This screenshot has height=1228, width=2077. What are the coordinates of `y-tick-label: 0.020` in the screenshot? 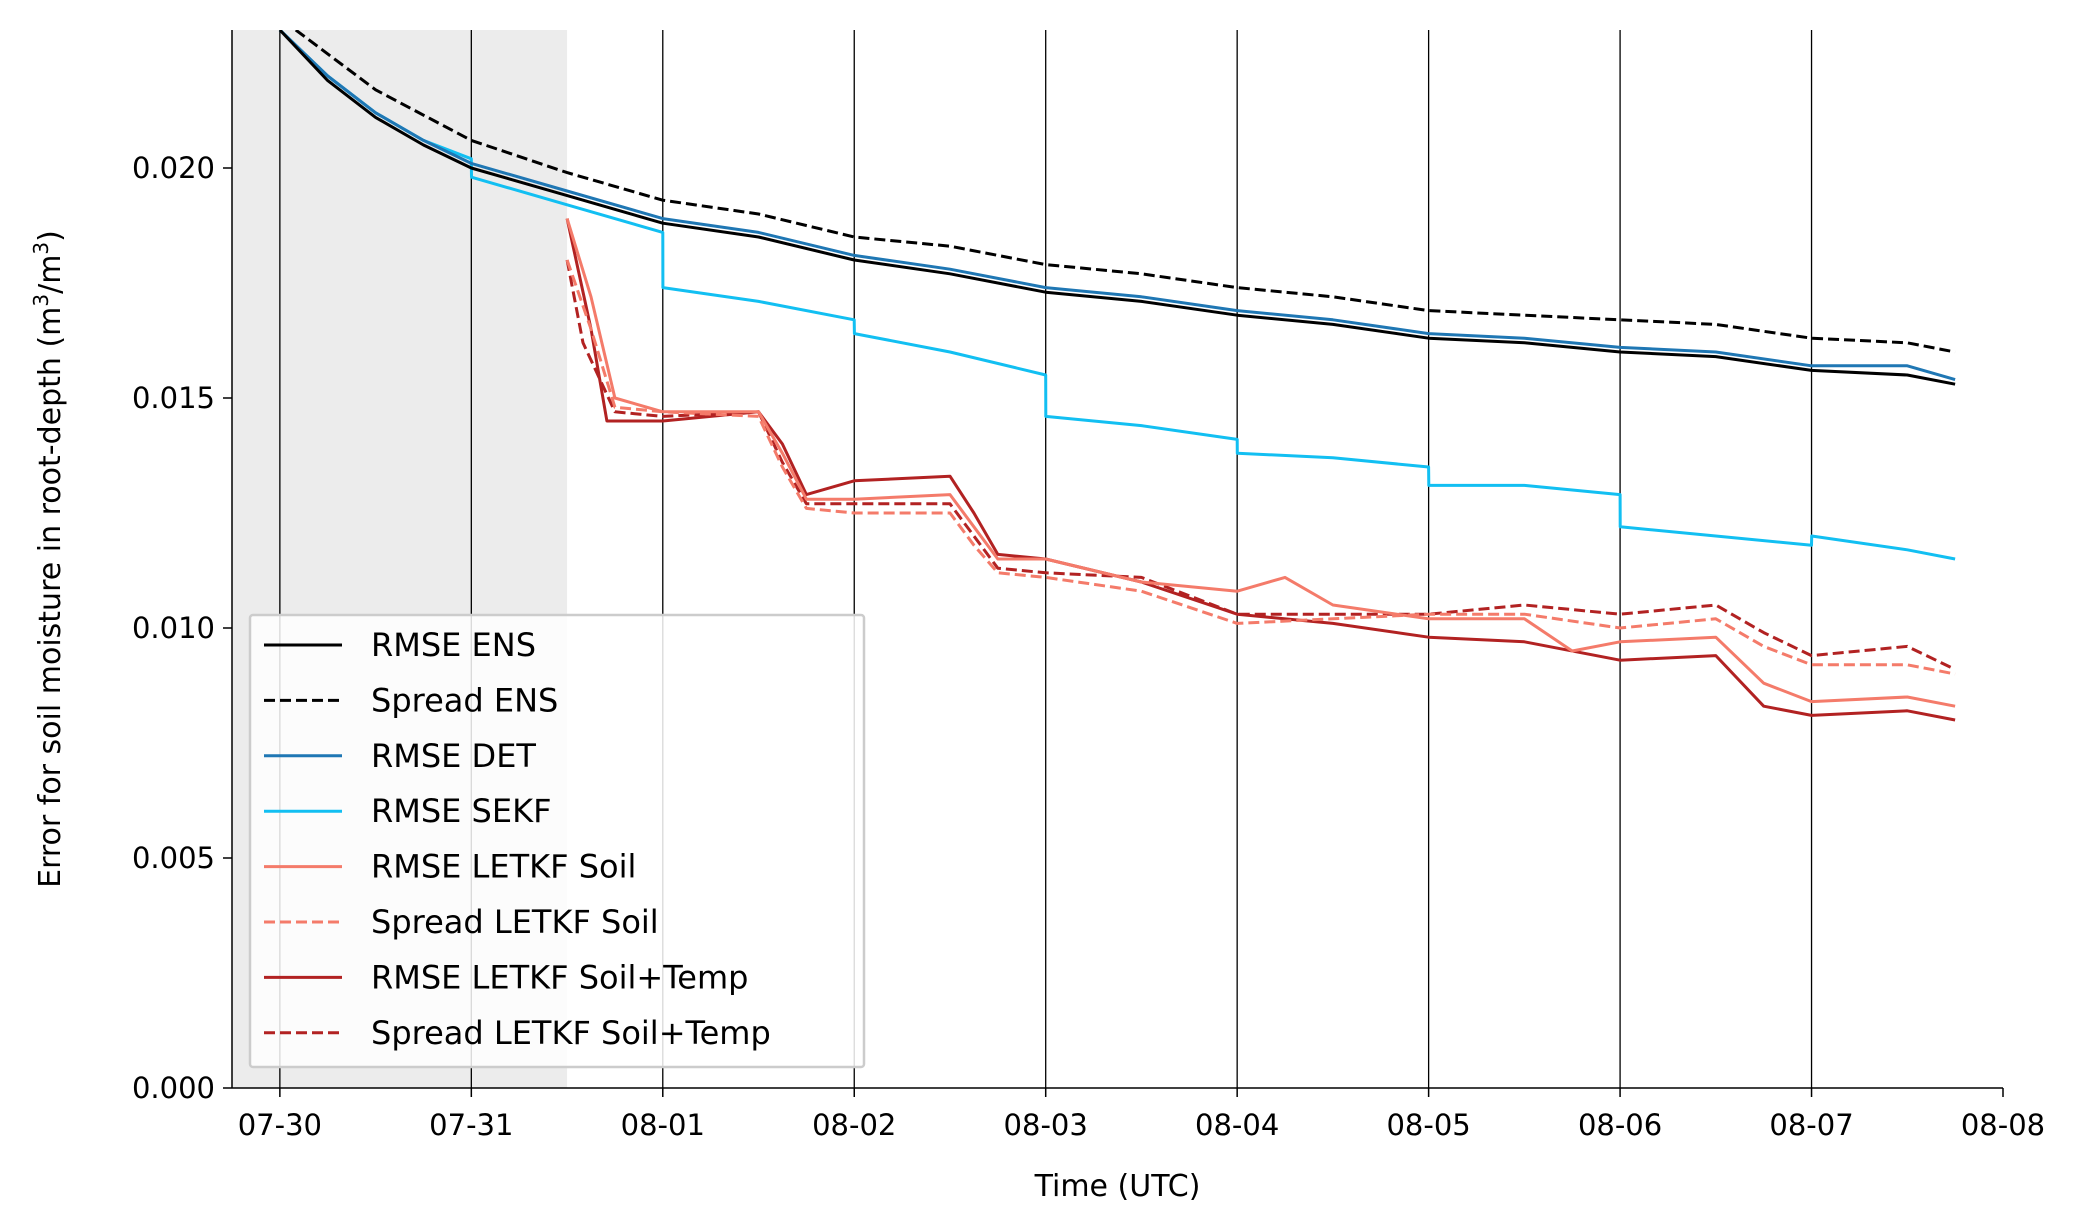 It's located at (173, 168).